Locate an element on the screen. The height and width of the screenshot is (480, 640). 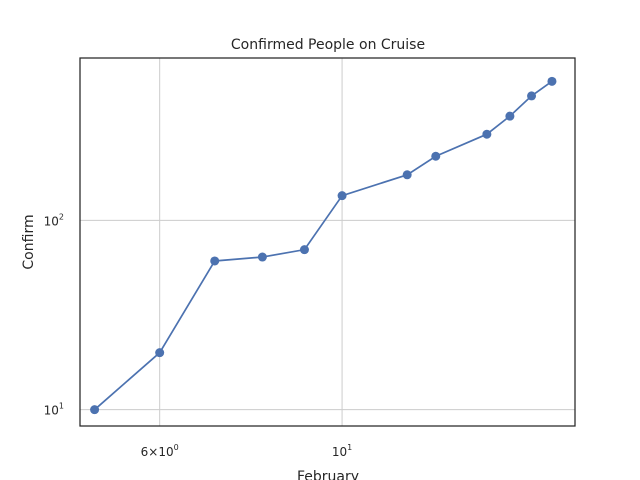
x-tick-base: 10 is located at coordinates (339, 452).